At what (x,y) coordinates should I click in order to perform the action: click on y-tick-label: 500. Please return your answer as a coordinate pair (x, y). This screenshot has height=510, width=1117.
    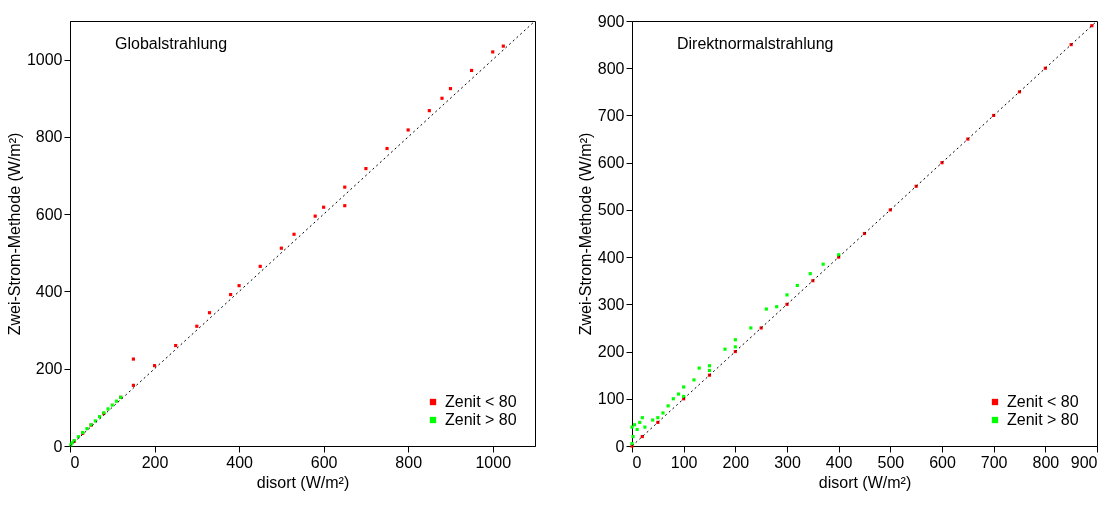
    Looking at the image, I should click on (611, 210).